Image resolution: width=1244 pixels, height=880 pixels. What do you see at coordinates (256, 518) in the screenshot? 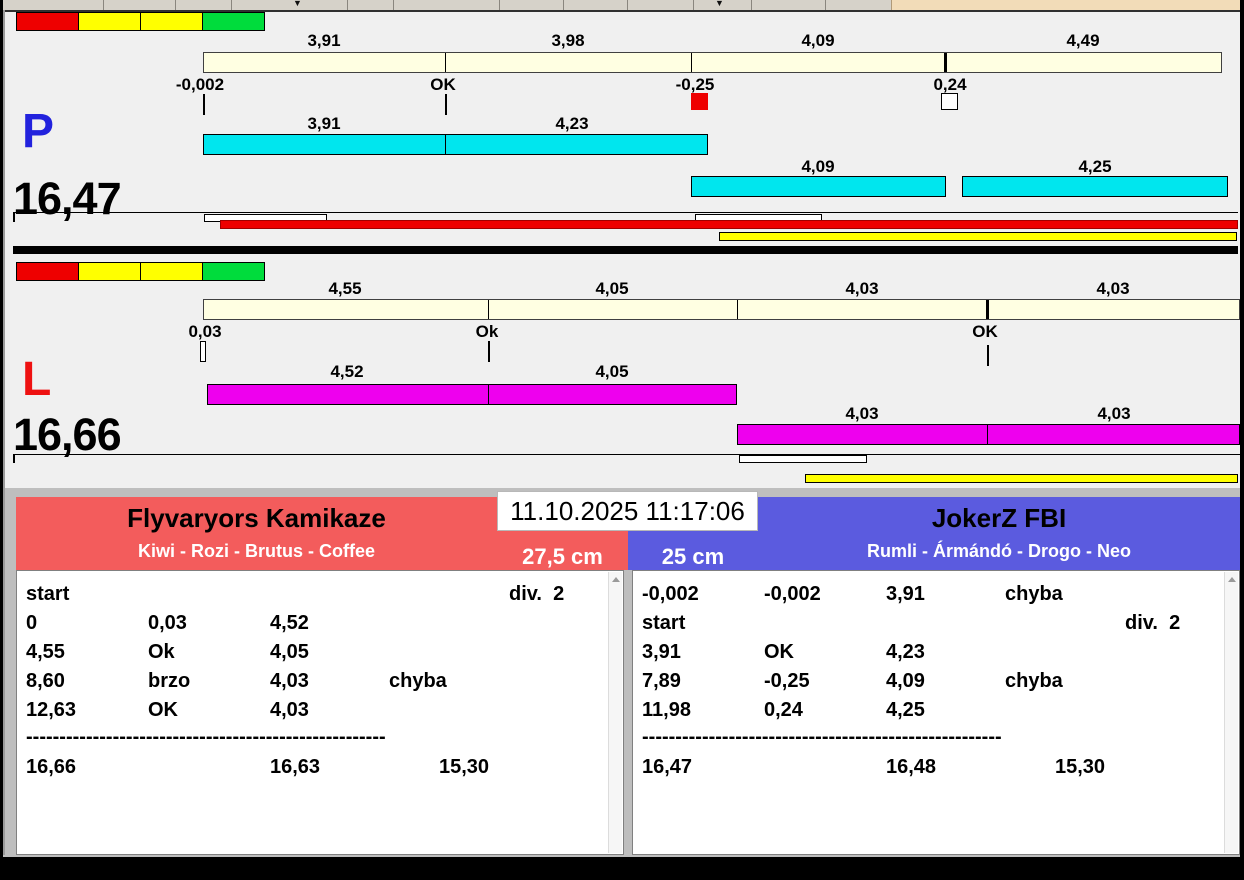
I see `team-left-name: Flyvaryors Kamikaze` at bounding box center [256, 518].